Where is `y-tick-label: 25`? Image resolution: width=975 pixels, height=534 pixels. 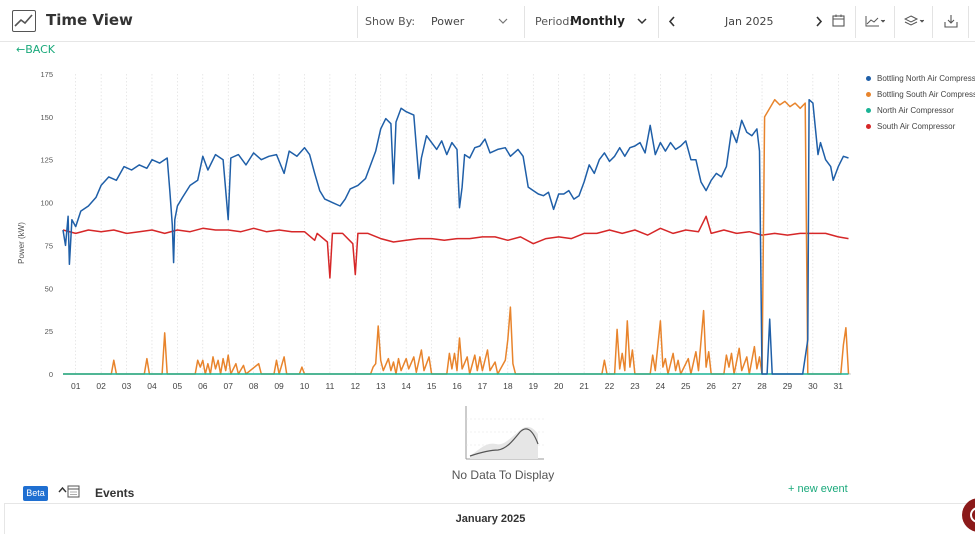
y-tick-label: 25 is located at coordinates (49, 331).